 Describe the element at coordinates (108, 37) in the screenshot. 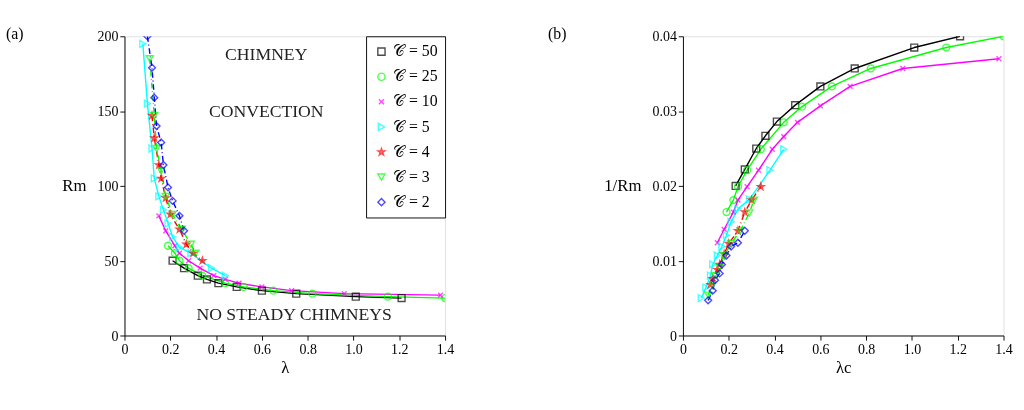

I see `y-tick-label: 200` at that location.